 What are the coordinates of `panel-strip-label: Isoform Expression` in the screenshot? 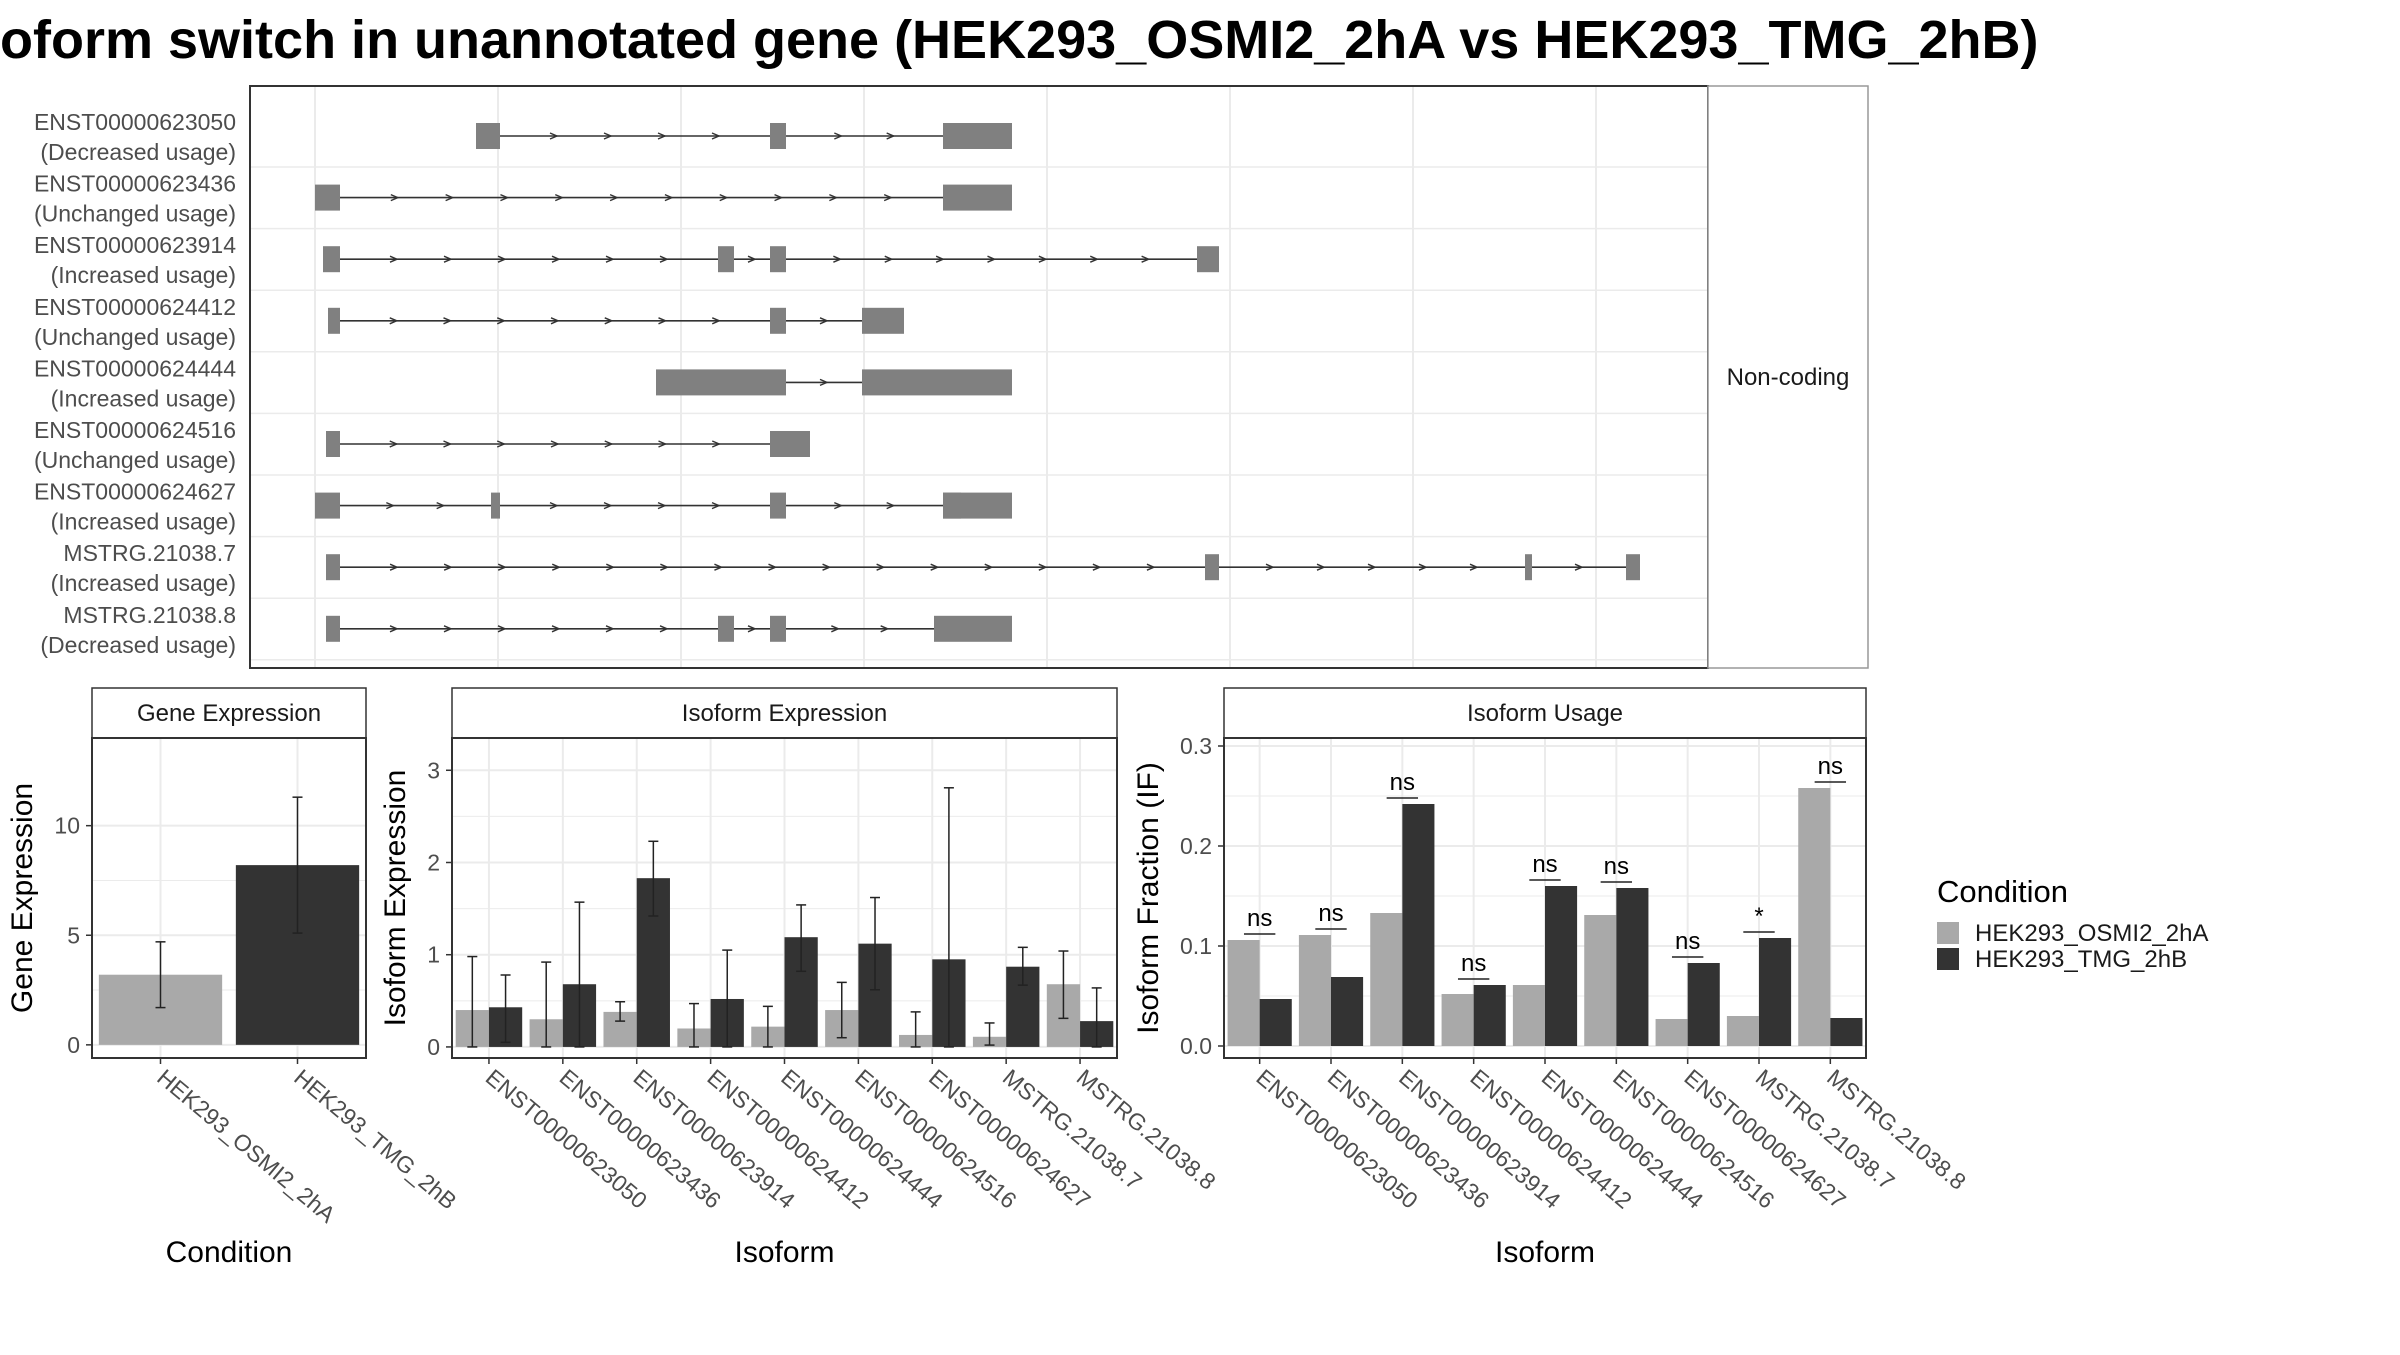 It's located at (784, 713).